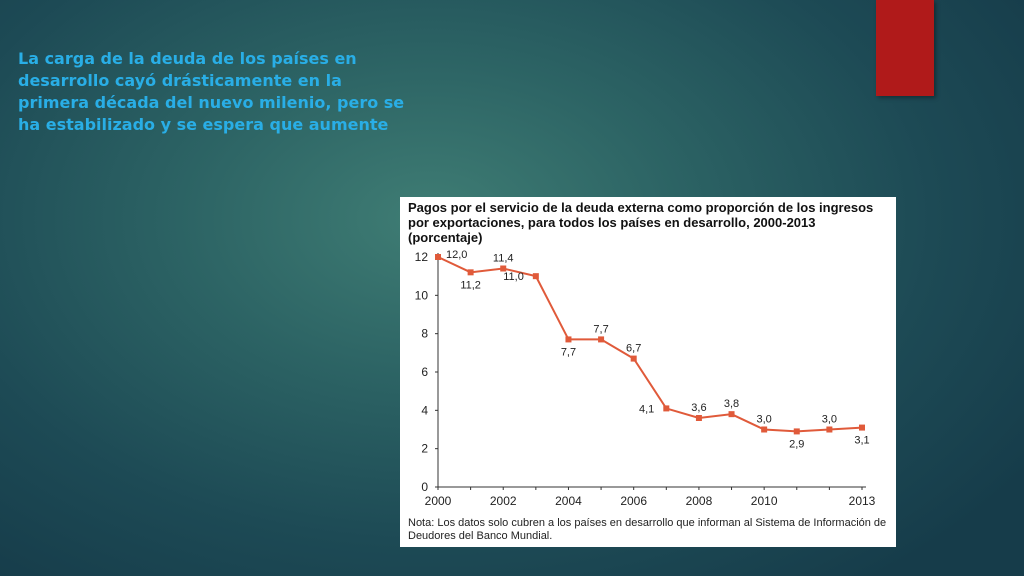 This screenshot has width=1024, height=576. Describe the element at coordinates (699, 501) in the screenshot. I see `x-tick-label: 2008` at that location.